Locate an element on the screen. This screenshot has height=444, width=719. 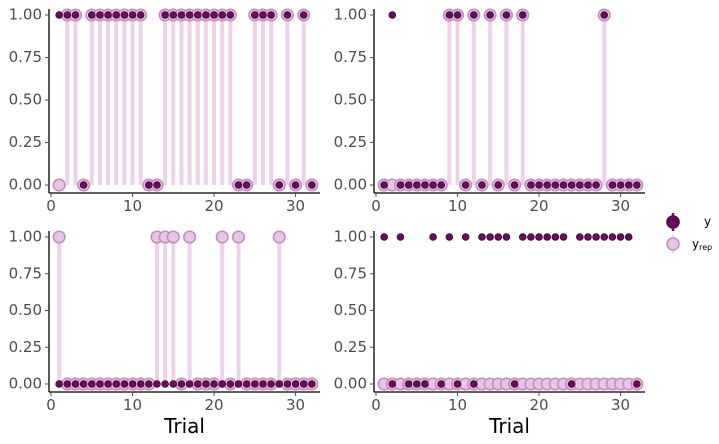
y-tick-label: 0.25 is located at coordinates (350, 347).